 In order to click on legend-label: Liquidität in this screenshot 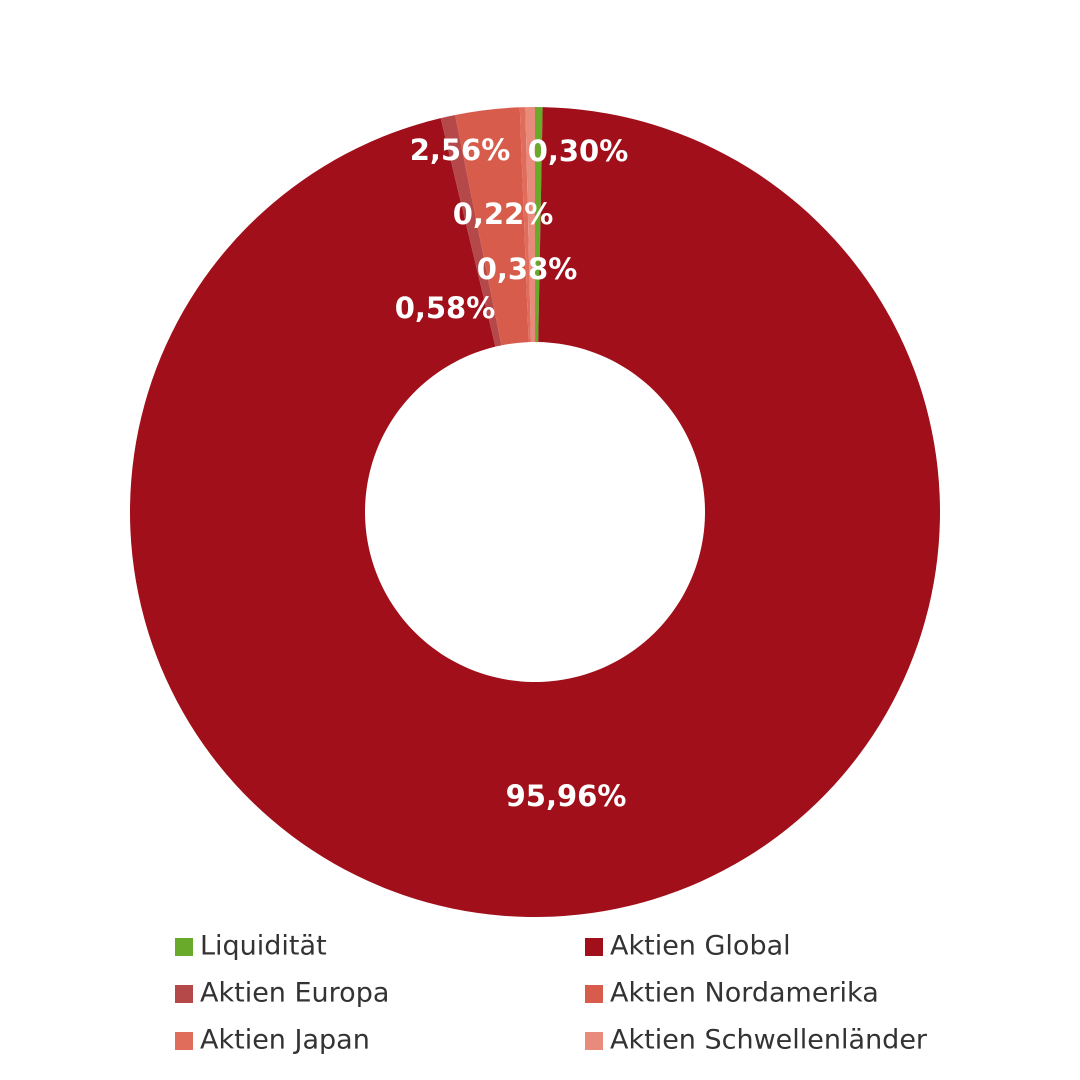, I will do `click(263, 946)`.